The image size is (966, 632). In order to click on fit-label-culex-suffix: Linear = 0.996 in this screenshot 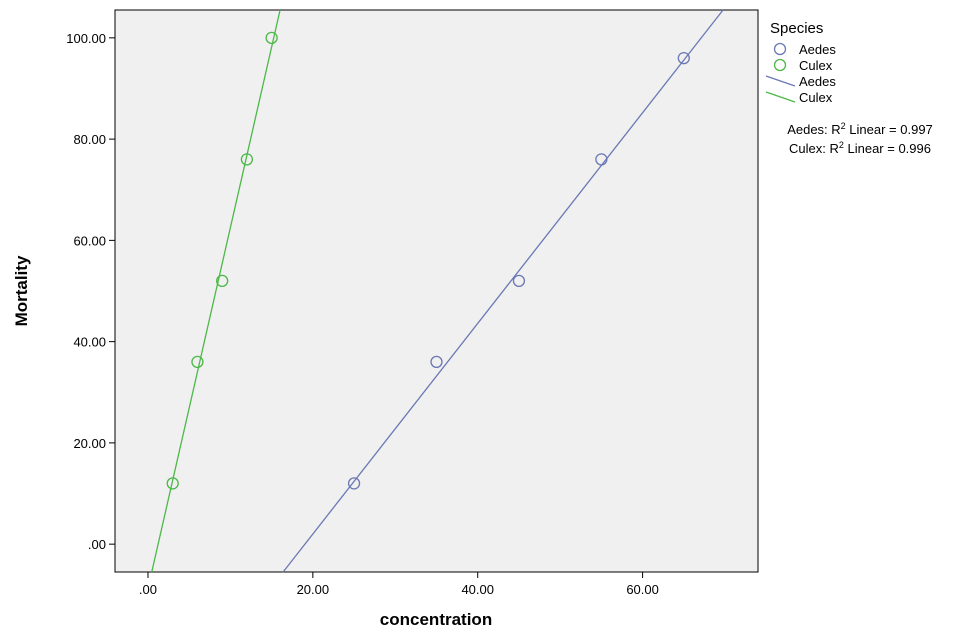, I will do `click(887, 148)`.